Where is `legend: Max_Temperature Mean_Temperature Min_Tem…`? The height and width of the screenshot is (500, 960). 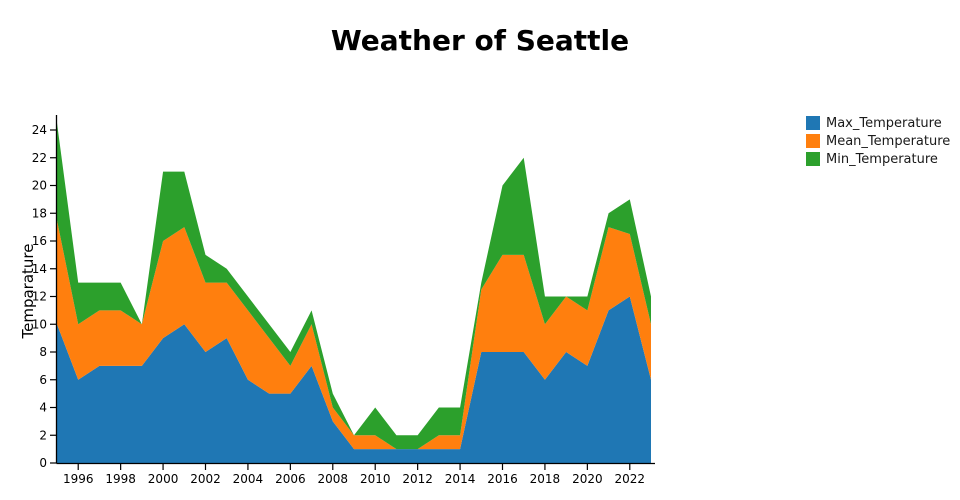 legend: Max_Temperature Mean_Temperature Min_Tem… is located at coordinates (878, 141).